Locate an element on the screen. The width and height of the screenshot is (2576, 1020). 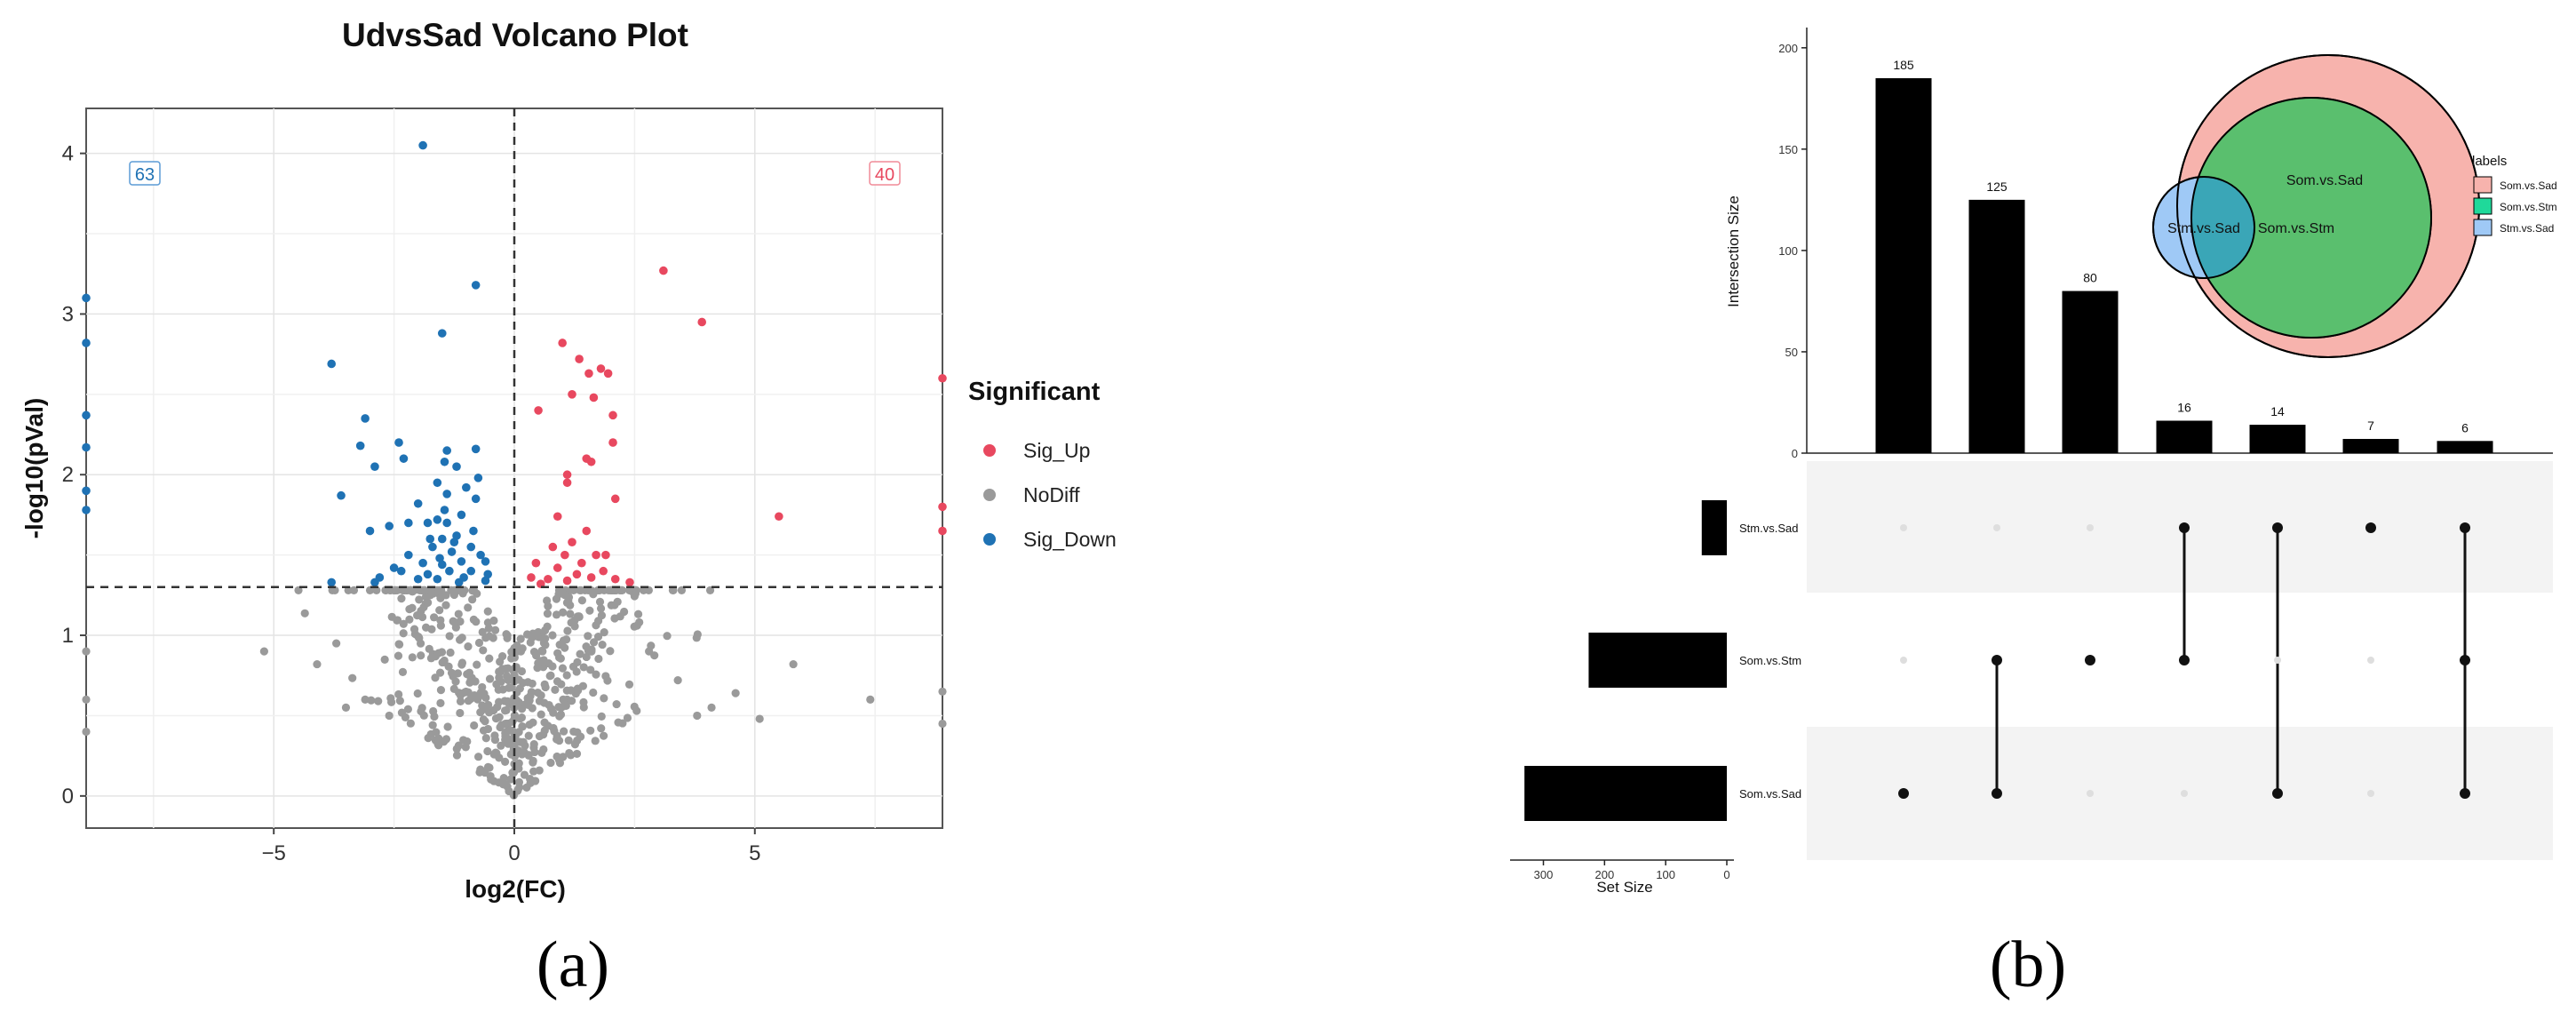
set-size-tick-label: 100 is located at coordinates (1665, 874).